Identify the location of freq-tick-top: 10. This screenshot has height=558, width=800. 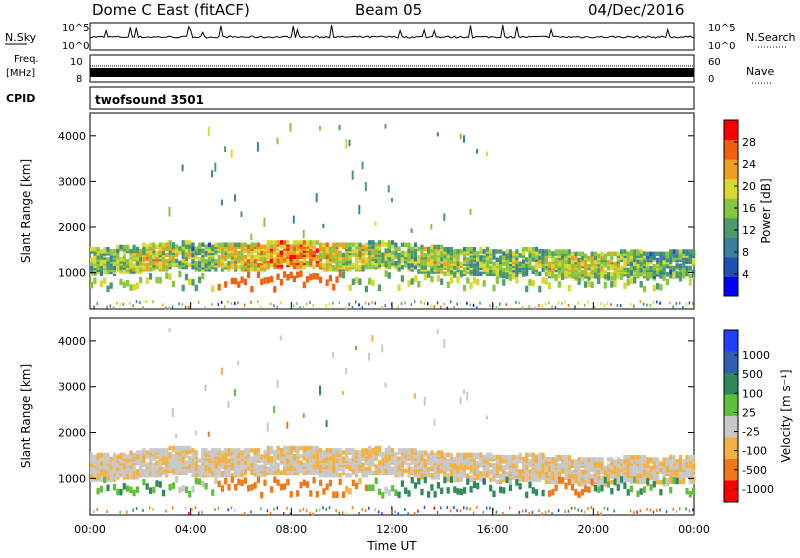
(76, 62).